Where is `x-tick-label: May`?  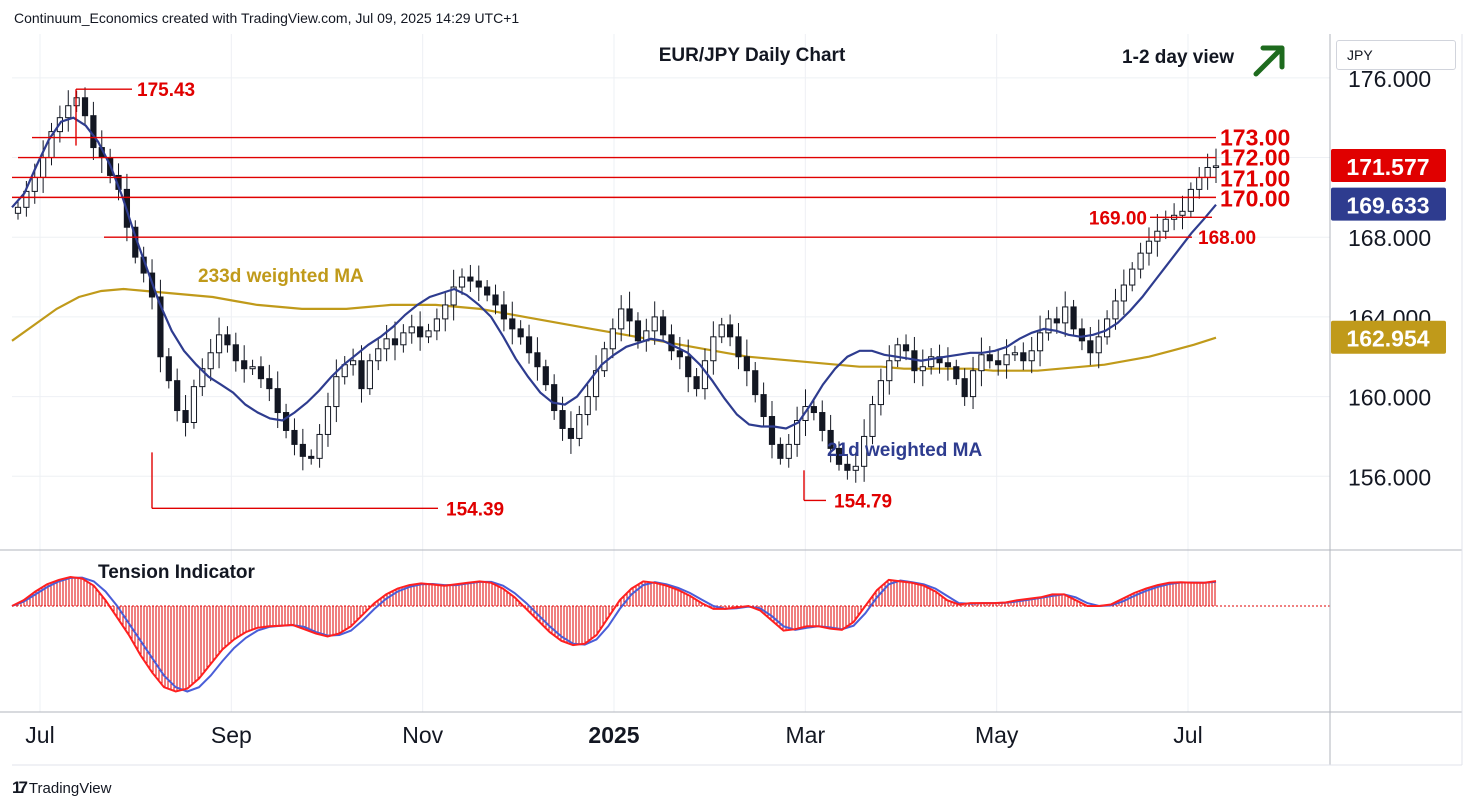 x-tick-label: May is located at coordinates (997, 735).